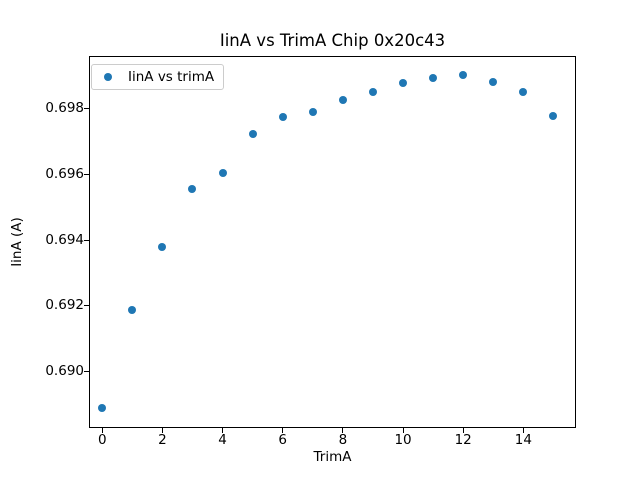  I want to click on legend: IinA vs trimA, so click(157, 77).